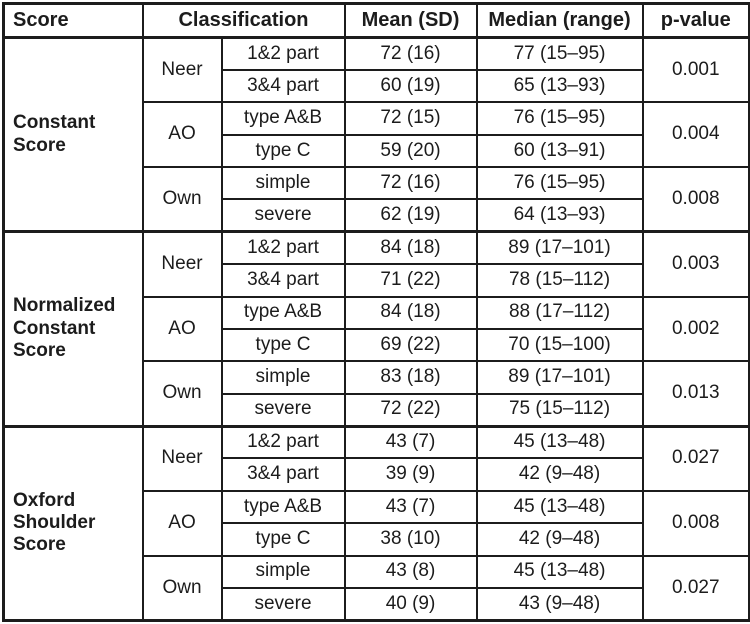 Image resolution: width=750 pixels, height=624 pixels. I want to click on table-row: Own simple 43 (8) 45 (13–48) 0.027, so click(377, 588).